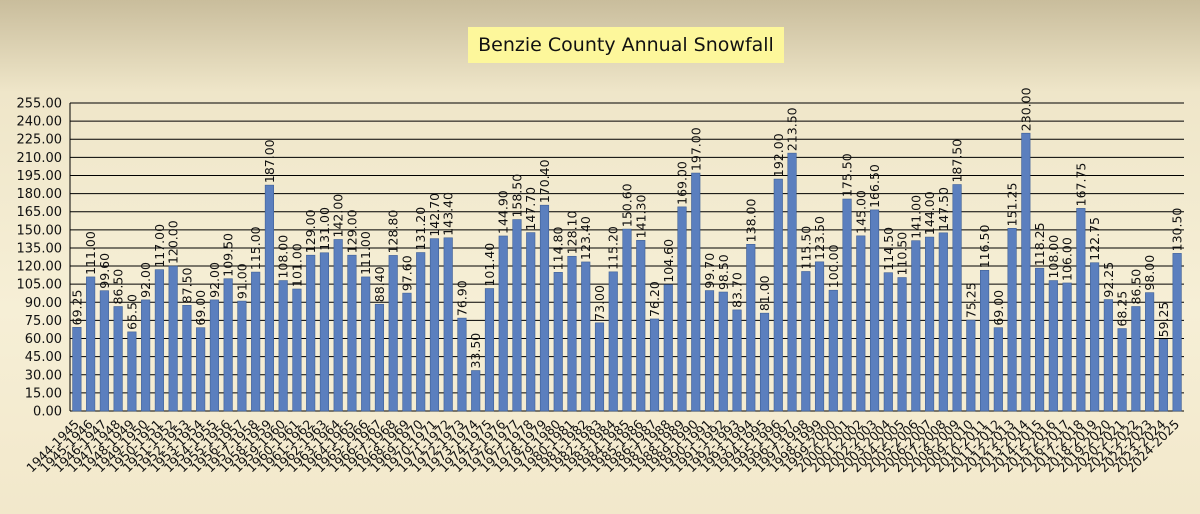 The width and height of the screenshot is (1200, 514). I want to click on data-label: 141.30, so click(640, 217).